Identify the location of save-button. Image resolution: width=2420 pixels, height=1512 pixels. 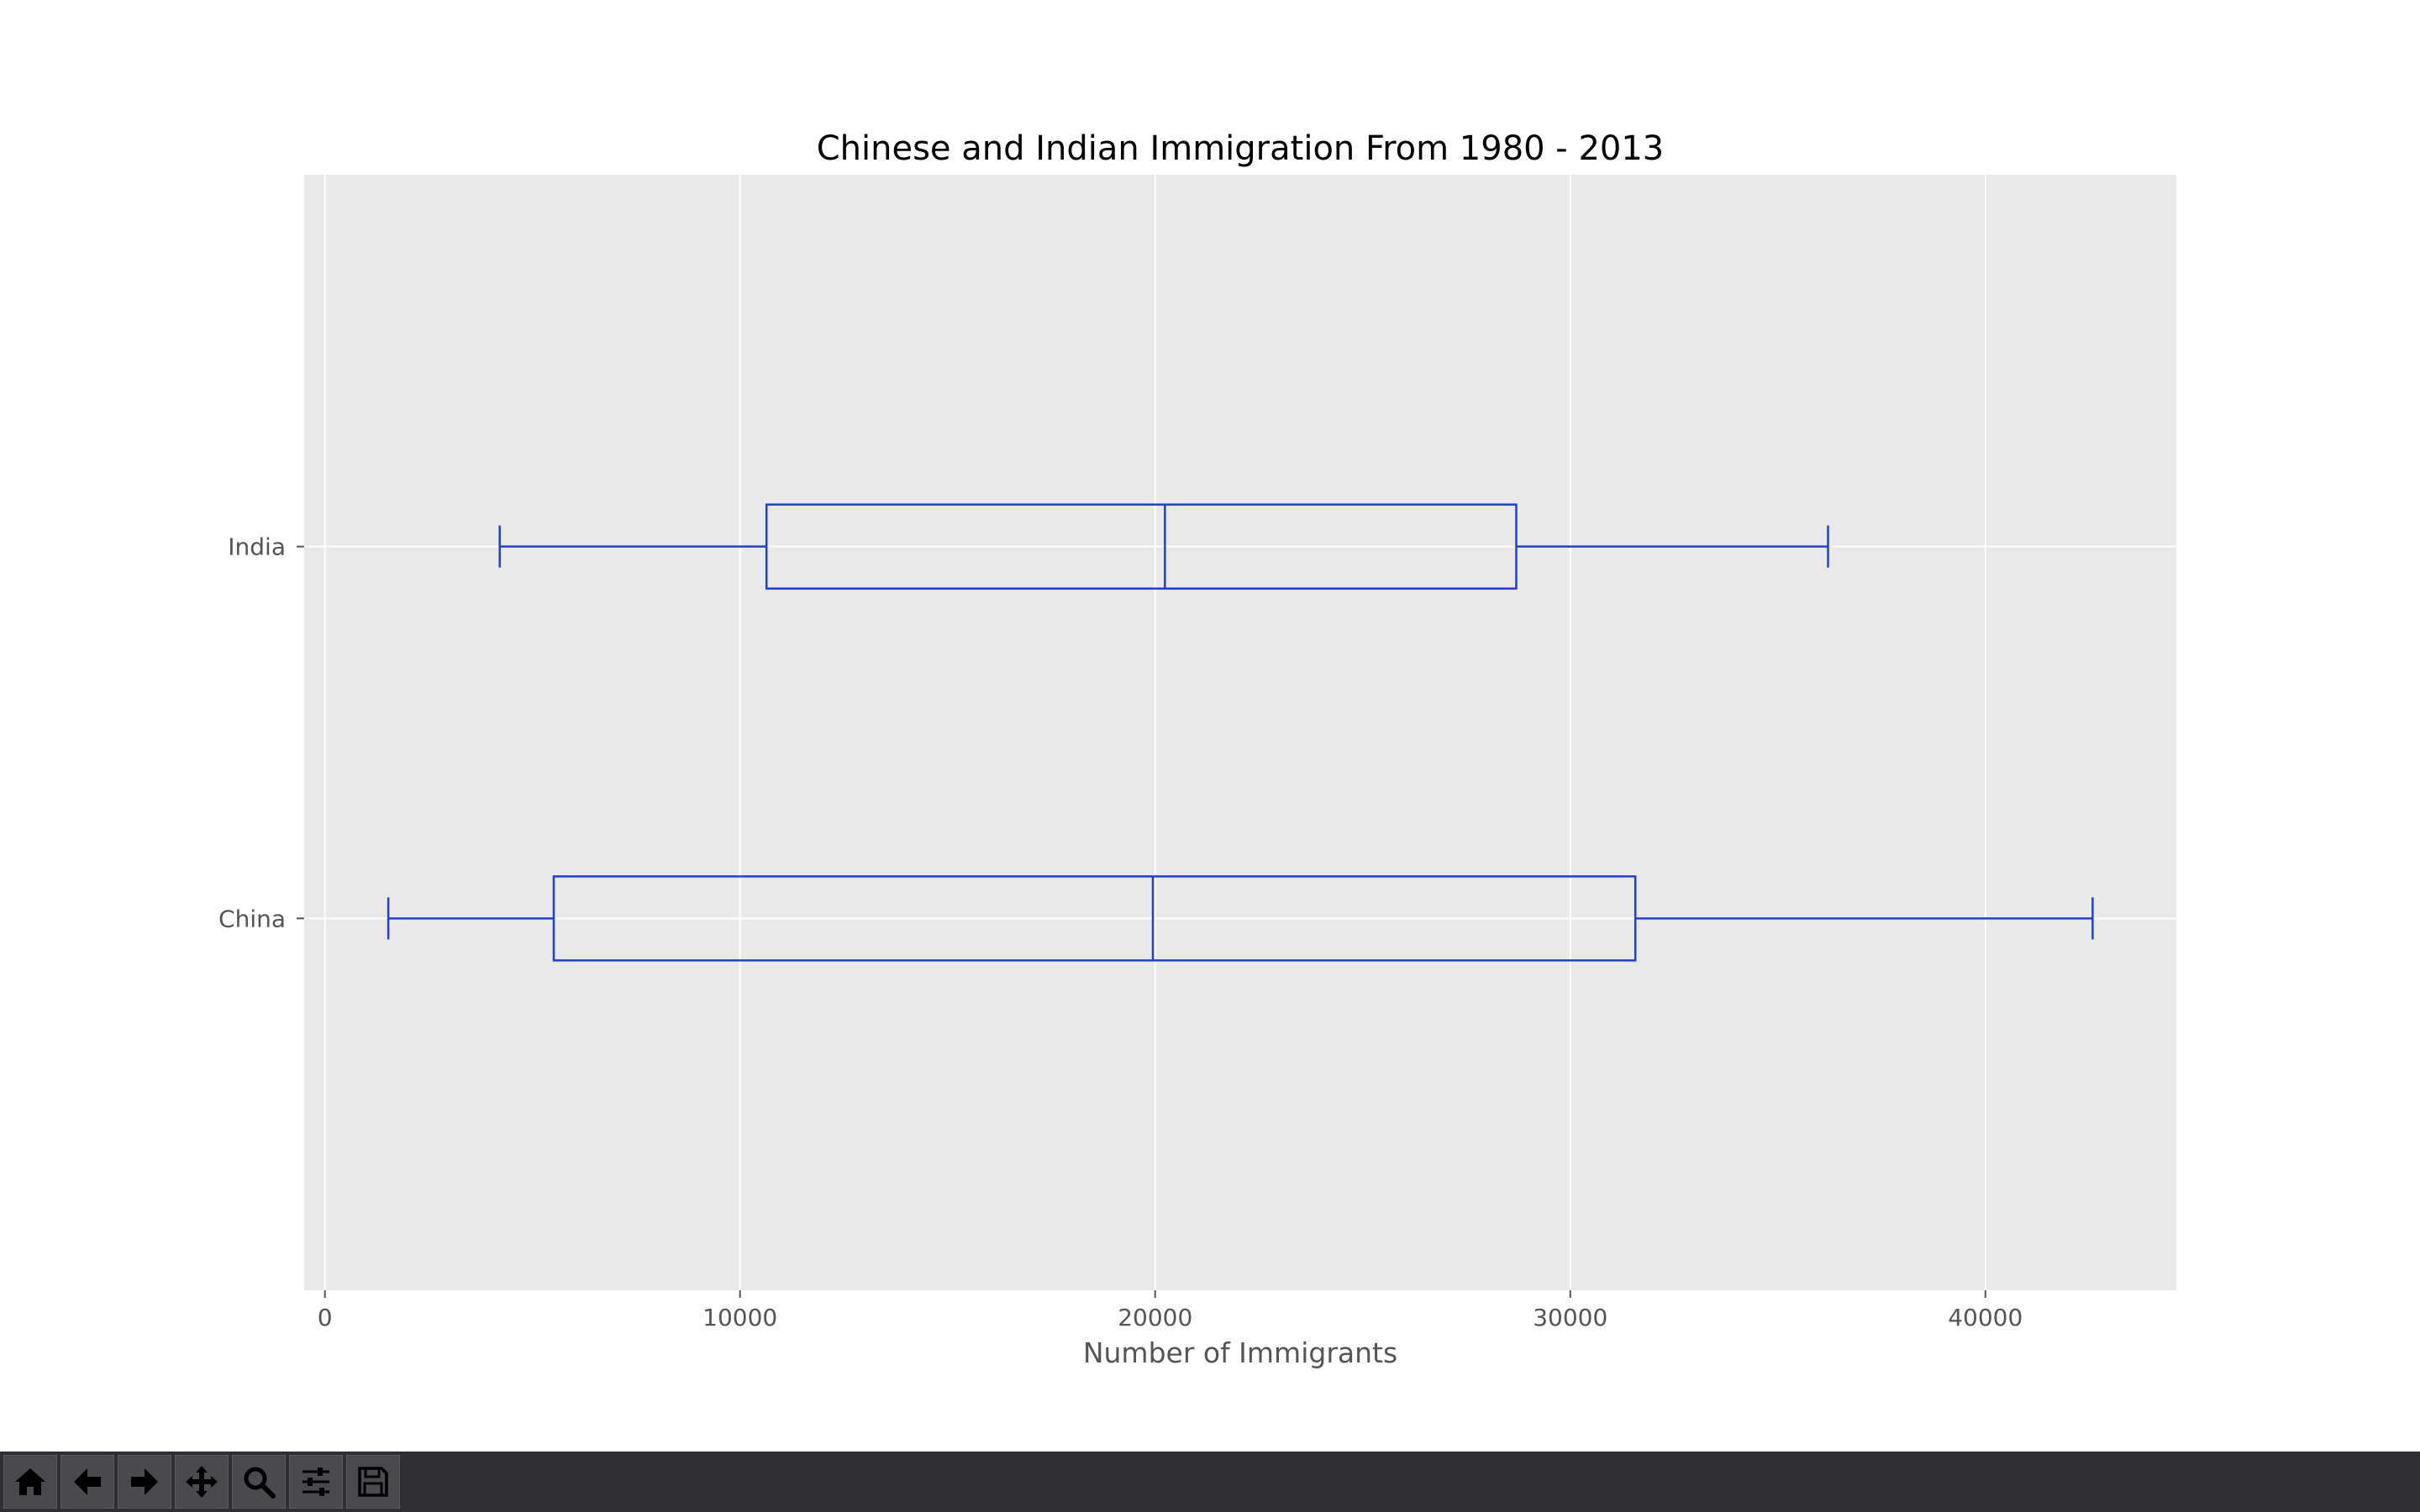
(373, 1482).